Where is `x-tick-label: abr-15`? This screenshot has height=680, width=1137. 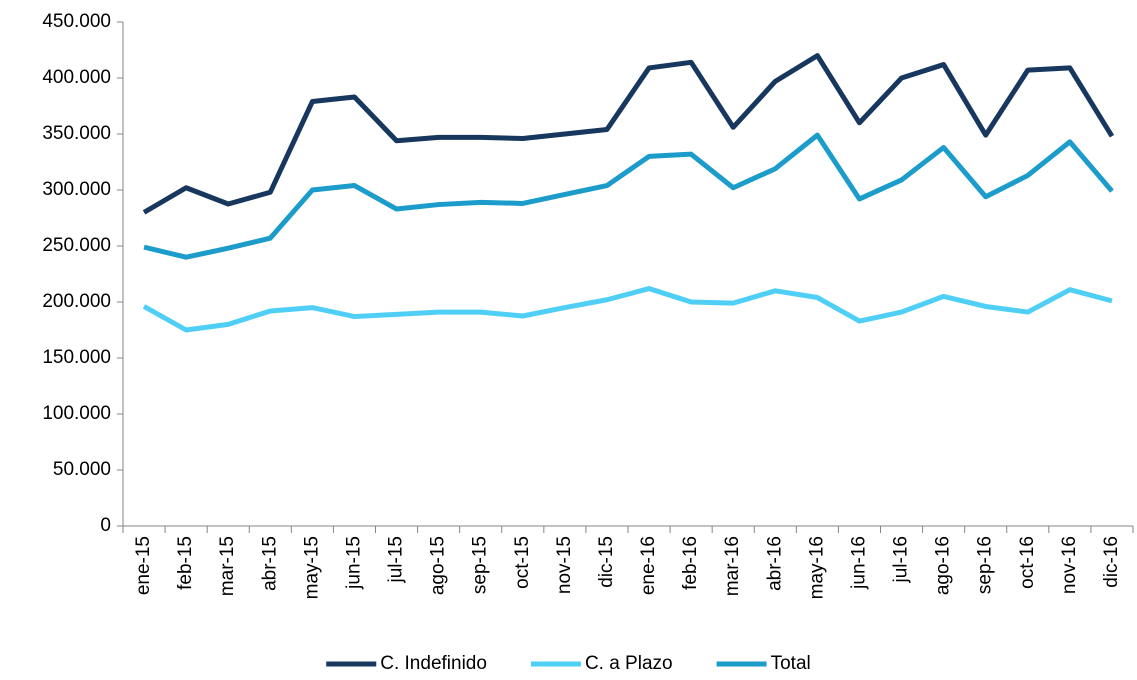
x-tick-label: abr-15 is located at coordinates (269, 563).